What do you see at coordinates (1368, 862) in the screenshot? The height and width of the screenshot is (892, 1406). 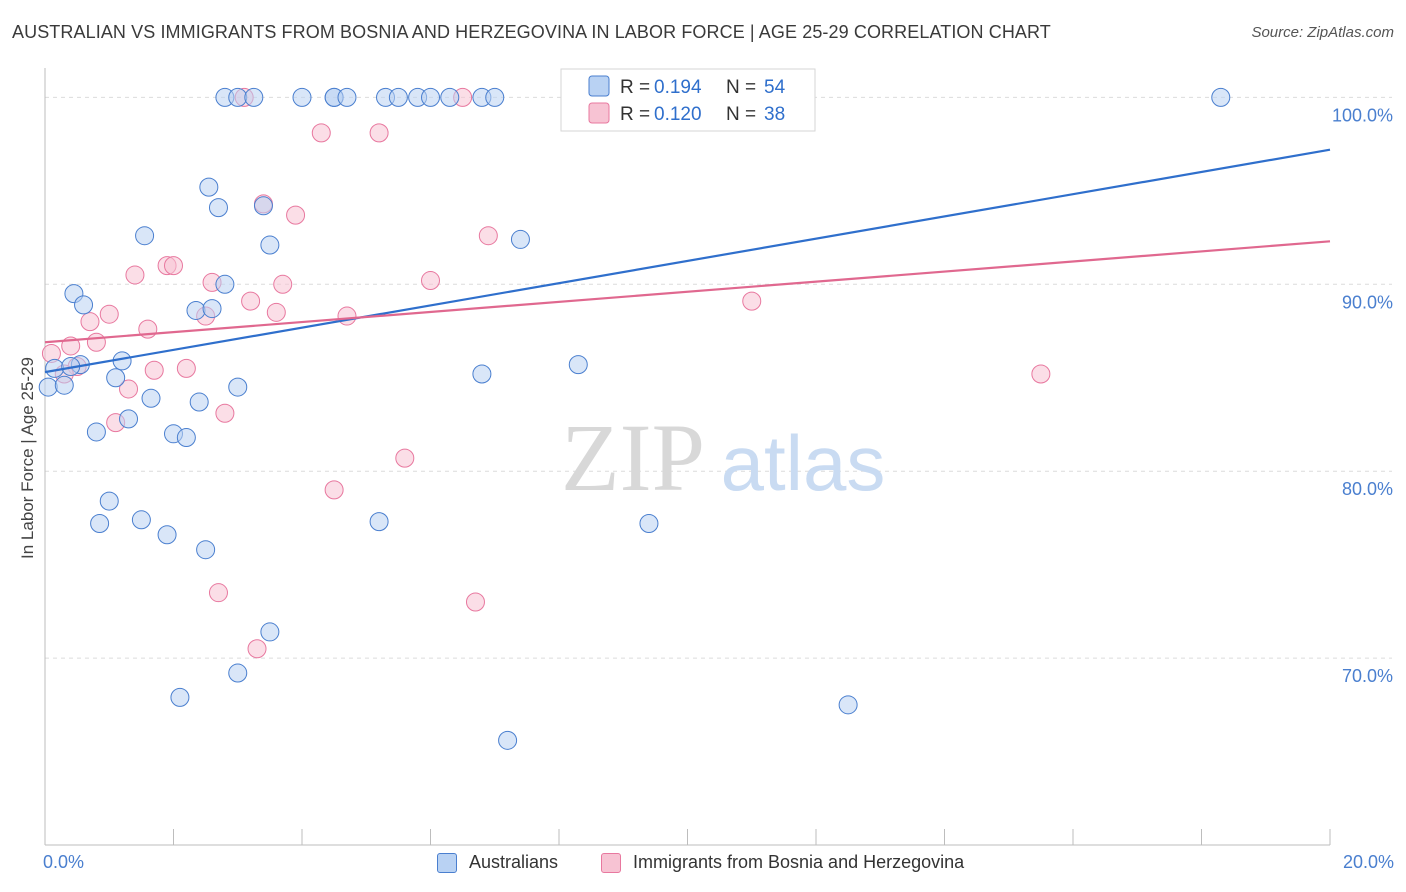 I see `x-tick-max: 20.0%` at bounding box center [1368, 862].